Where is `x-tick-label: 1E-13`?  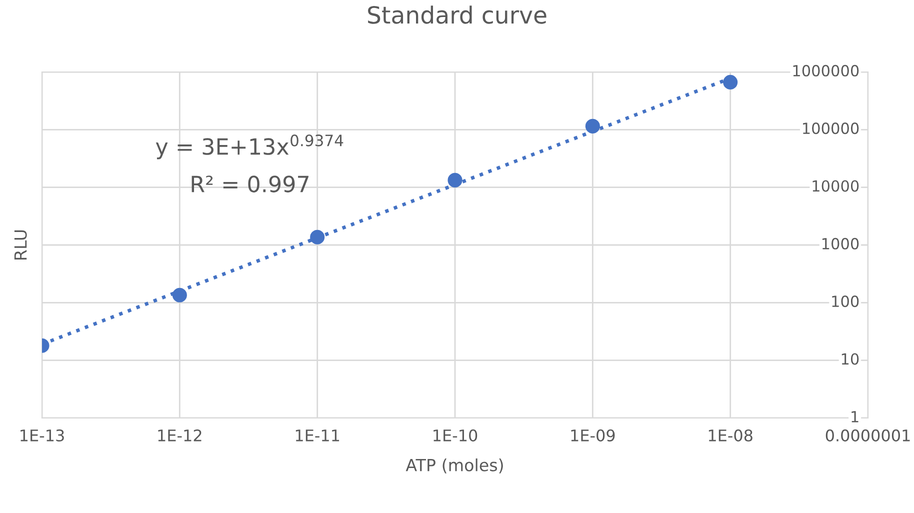 x-tick-label: 1E-13 is located at coordinates (42, 435).